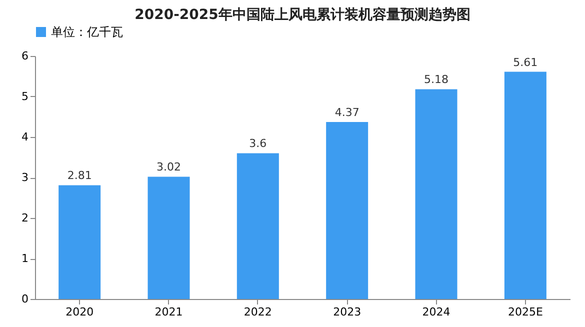 The height and width of the screenshot is (327, 585). I want to click on data-label: 2.81, so click(79, 175).